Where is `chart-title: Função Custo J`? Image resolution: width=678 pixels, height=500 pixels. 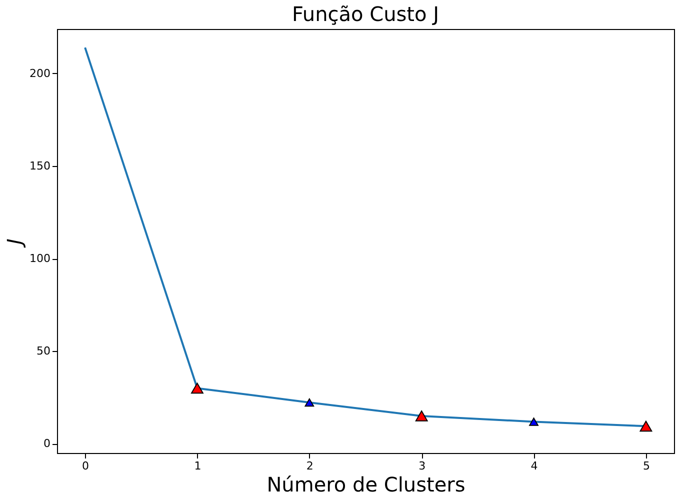 chart-title: Função Custo J is located at coordinates (366, 14).